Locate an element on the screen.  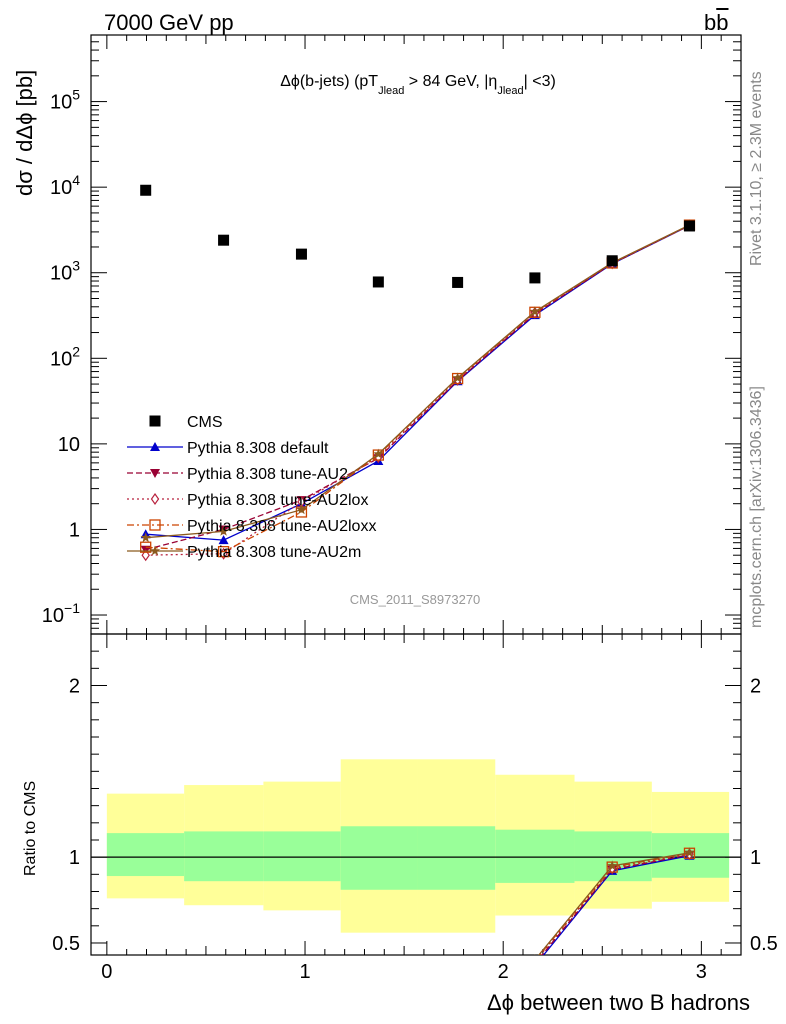
x-tick-label-0: 0 is located at coordinates (106, 972).